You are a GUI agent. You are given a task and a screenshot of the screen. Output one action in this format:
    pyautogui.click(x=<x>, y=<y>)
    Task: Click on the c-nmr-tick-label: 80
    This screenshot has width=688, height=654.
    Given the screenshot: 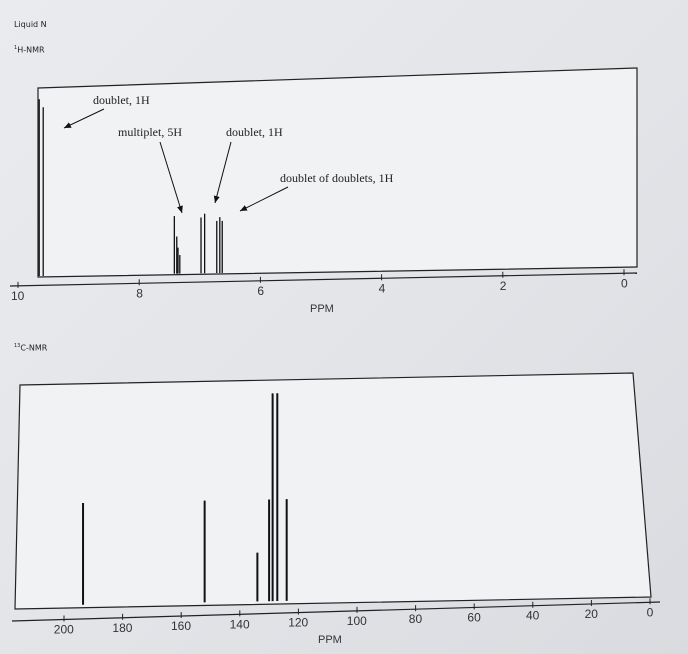 What is the action you would take?
    pyautogui.click(x=416, y=619)
    